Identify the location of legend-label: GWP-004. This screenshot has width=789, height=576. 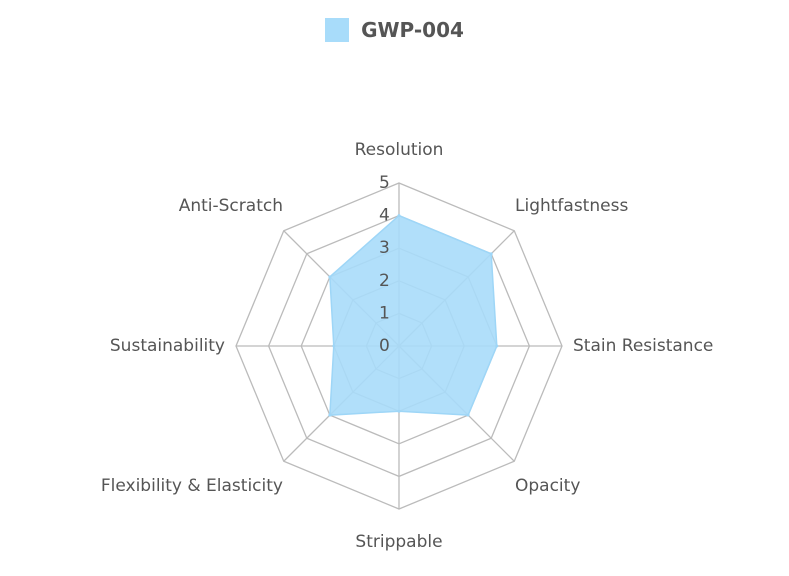
(412, 30).